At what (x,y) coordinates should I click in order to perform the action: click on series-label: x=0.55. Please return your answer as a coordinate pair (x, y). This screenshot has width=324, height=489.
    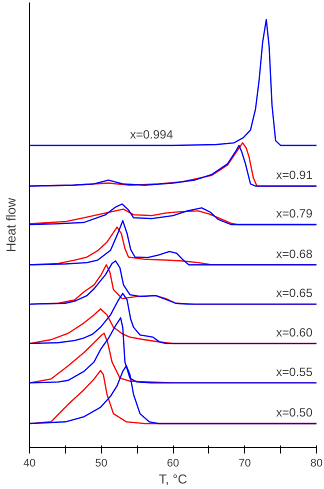
    Looking at the image, I should click on (294, 371).